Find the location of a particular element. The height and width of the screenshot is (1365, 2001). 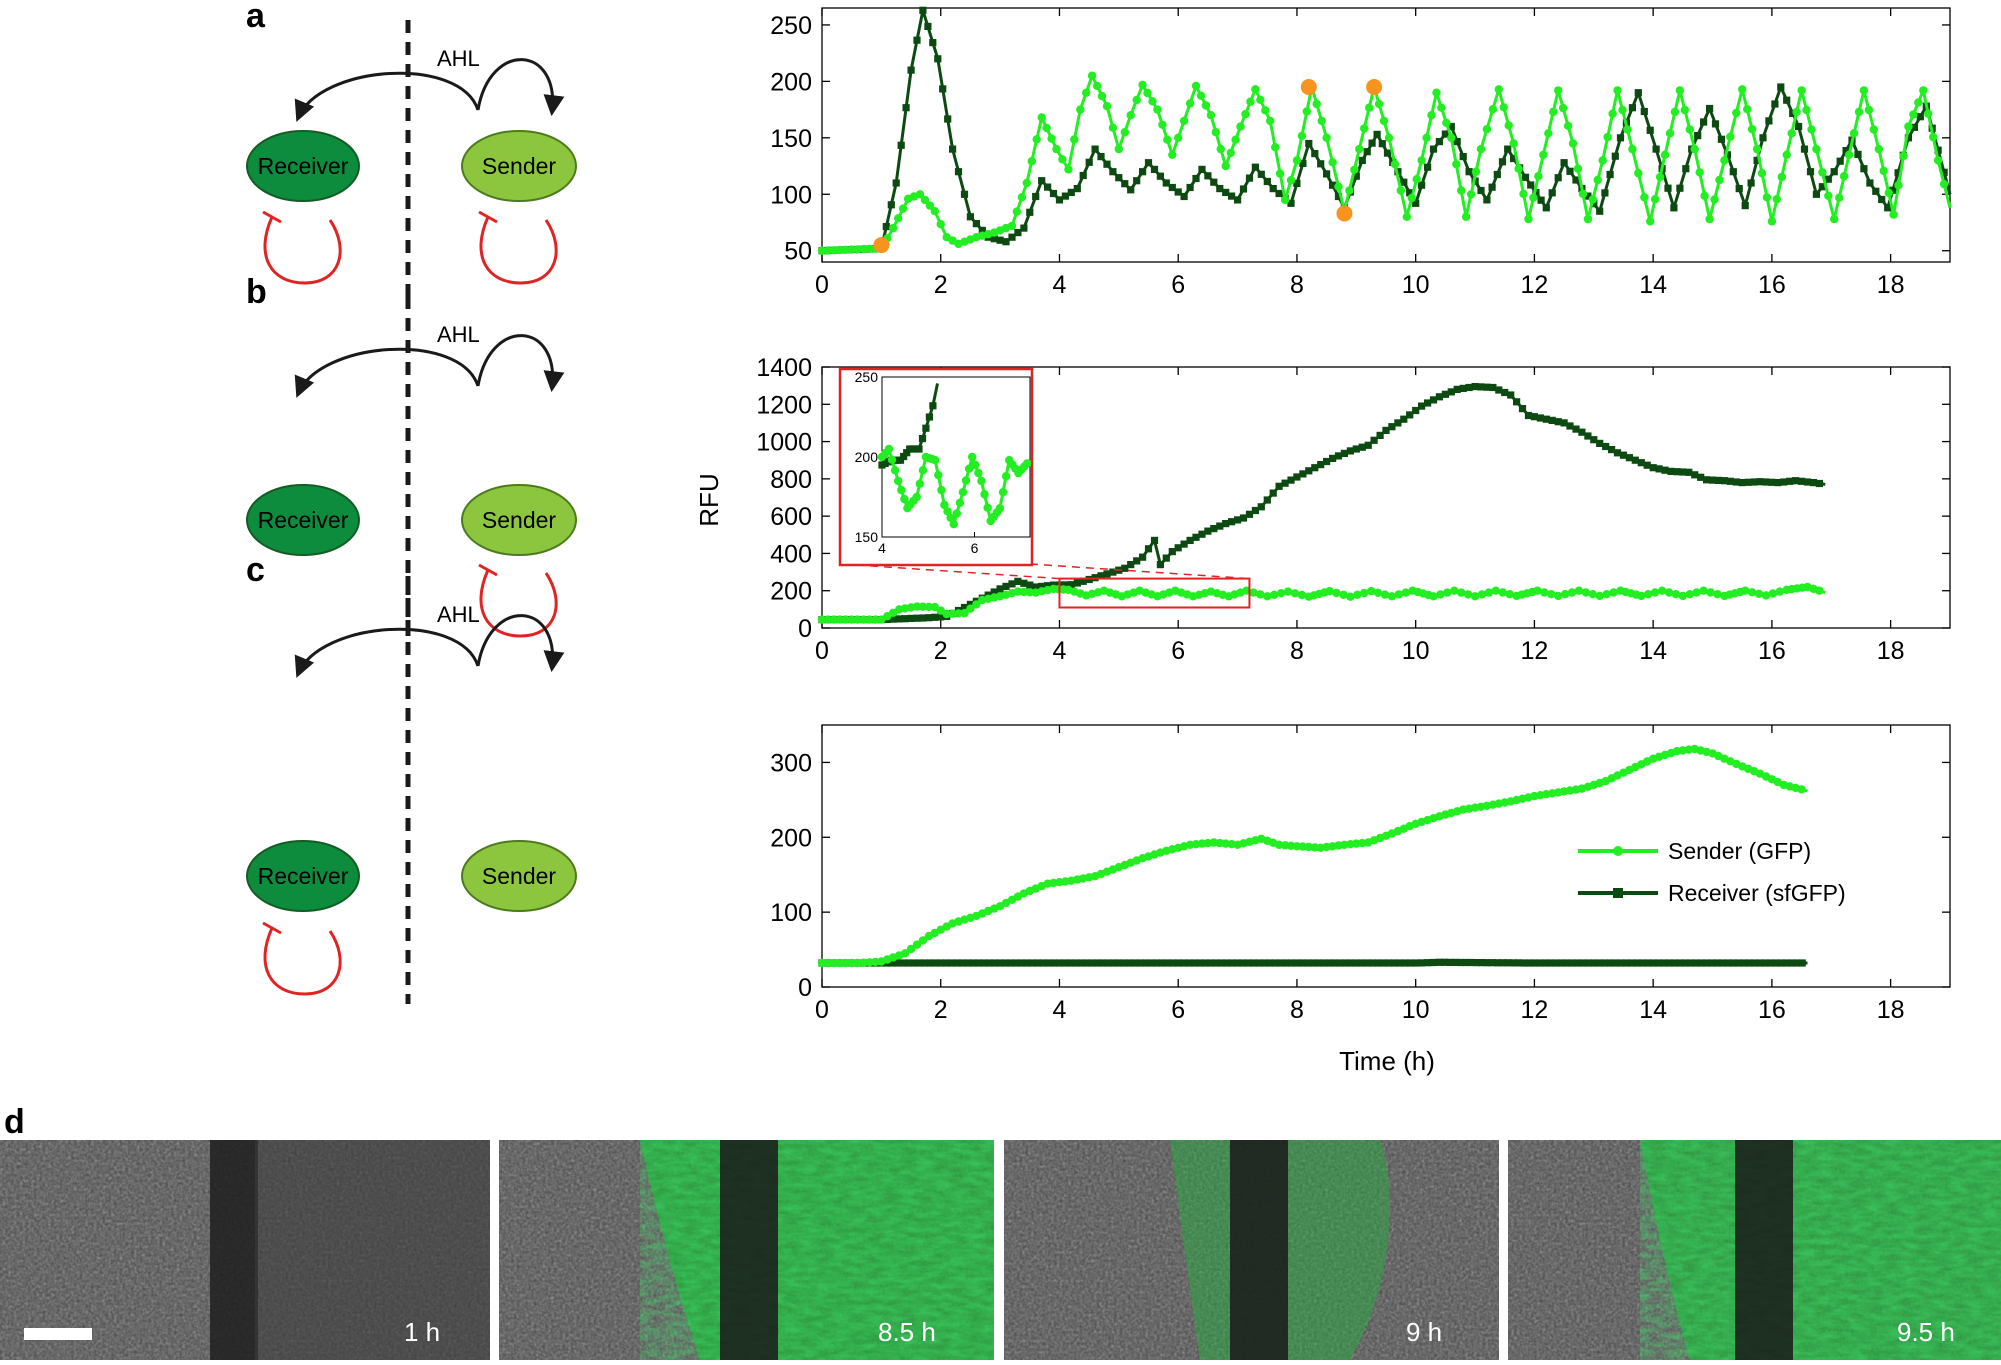

inset-y-tick-label: 200 is located at coordinates (867, 457).